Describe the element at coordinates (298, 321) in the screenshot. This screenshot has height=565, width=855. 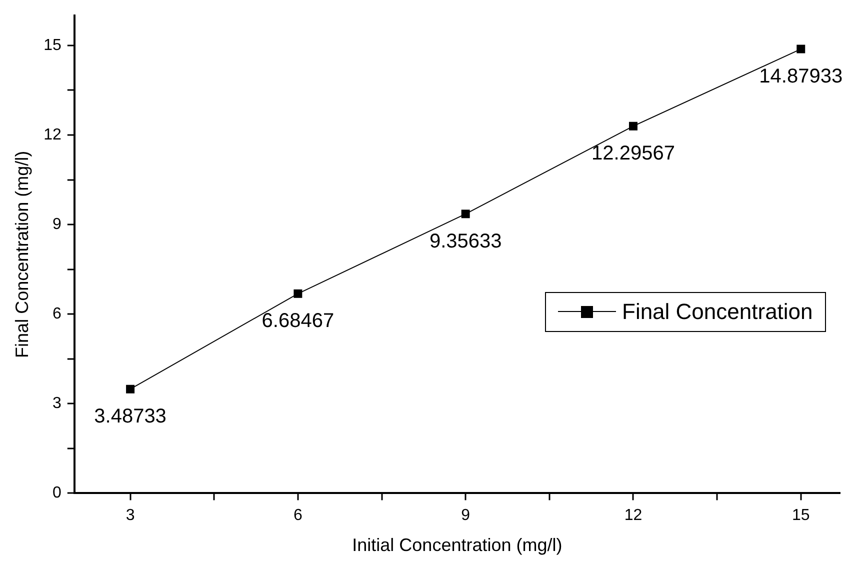
I see `data-label: 6.68467` at that location.